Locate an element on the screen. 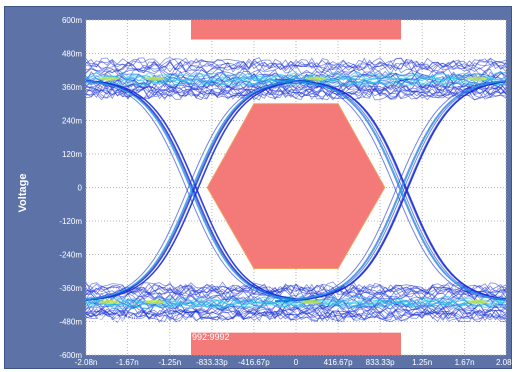 This screenshot has width=515, height=372. mask-top-bar is located at coordinates (296, 30).